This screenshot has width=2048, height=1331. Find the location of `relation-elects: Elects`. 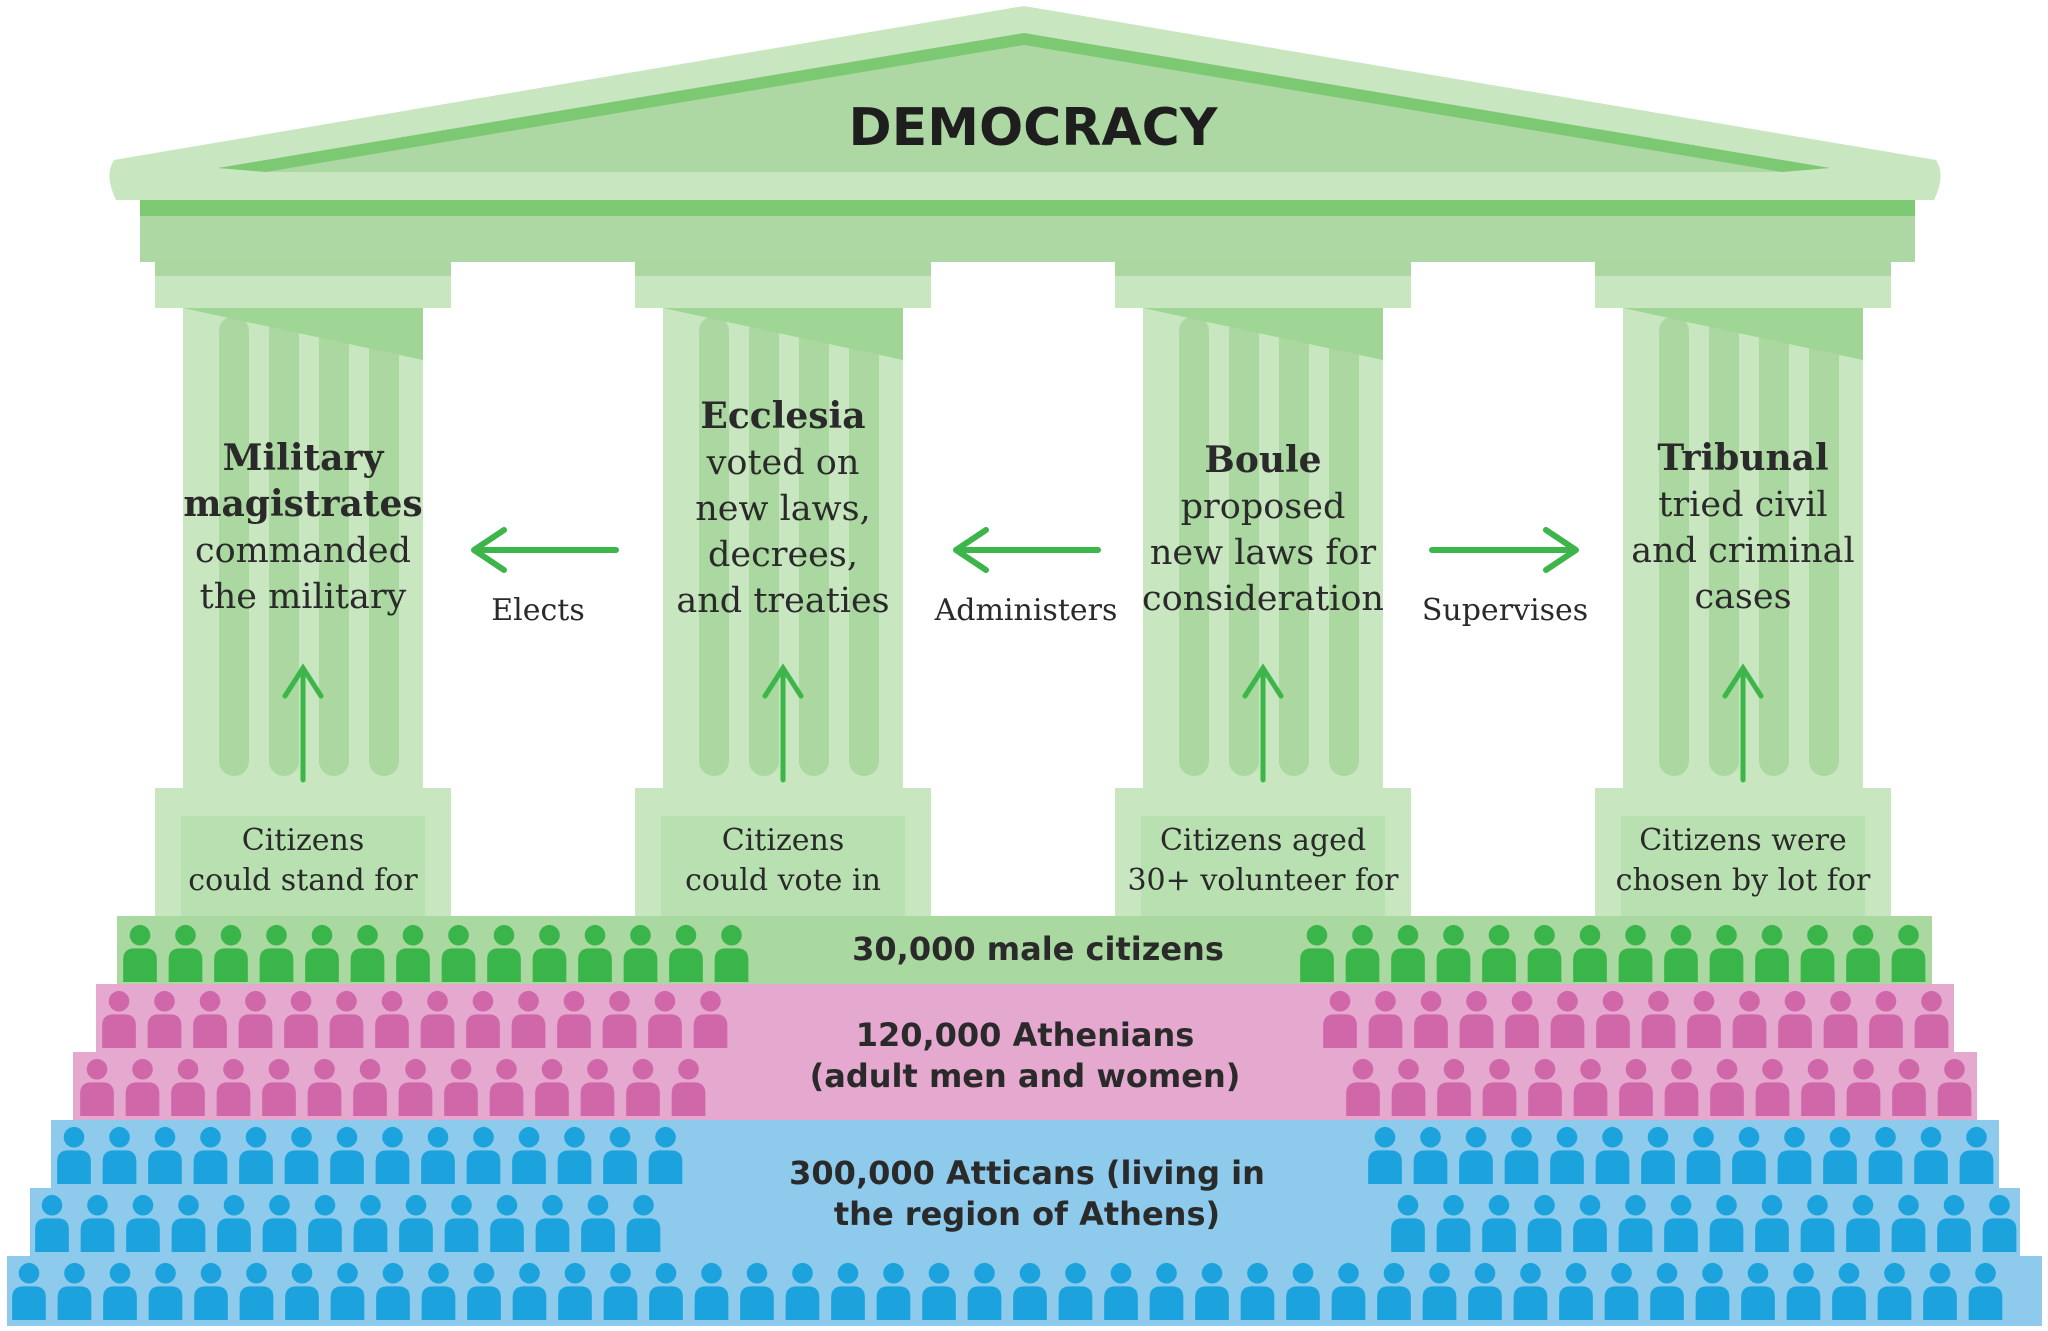

relation-elects: Elects is located at coordinates (545, 577).